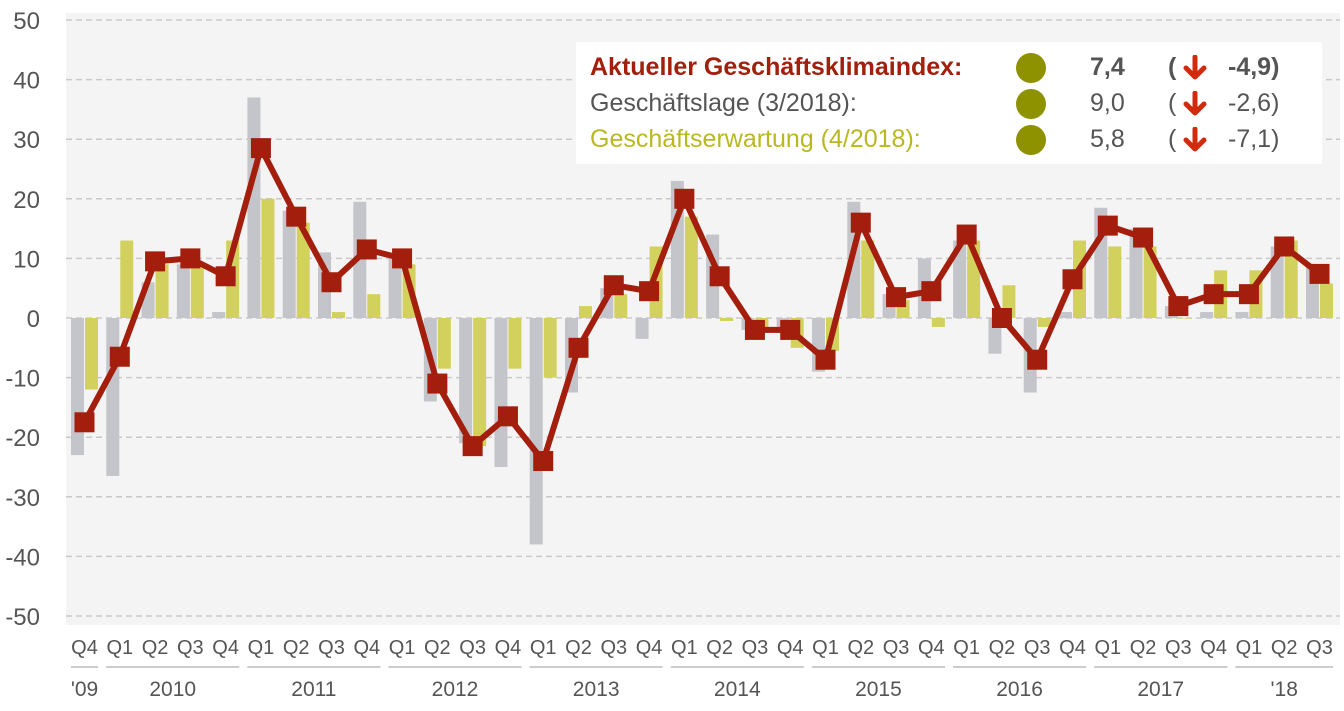  I want to click on year-label: 2012, so click(455, 689).